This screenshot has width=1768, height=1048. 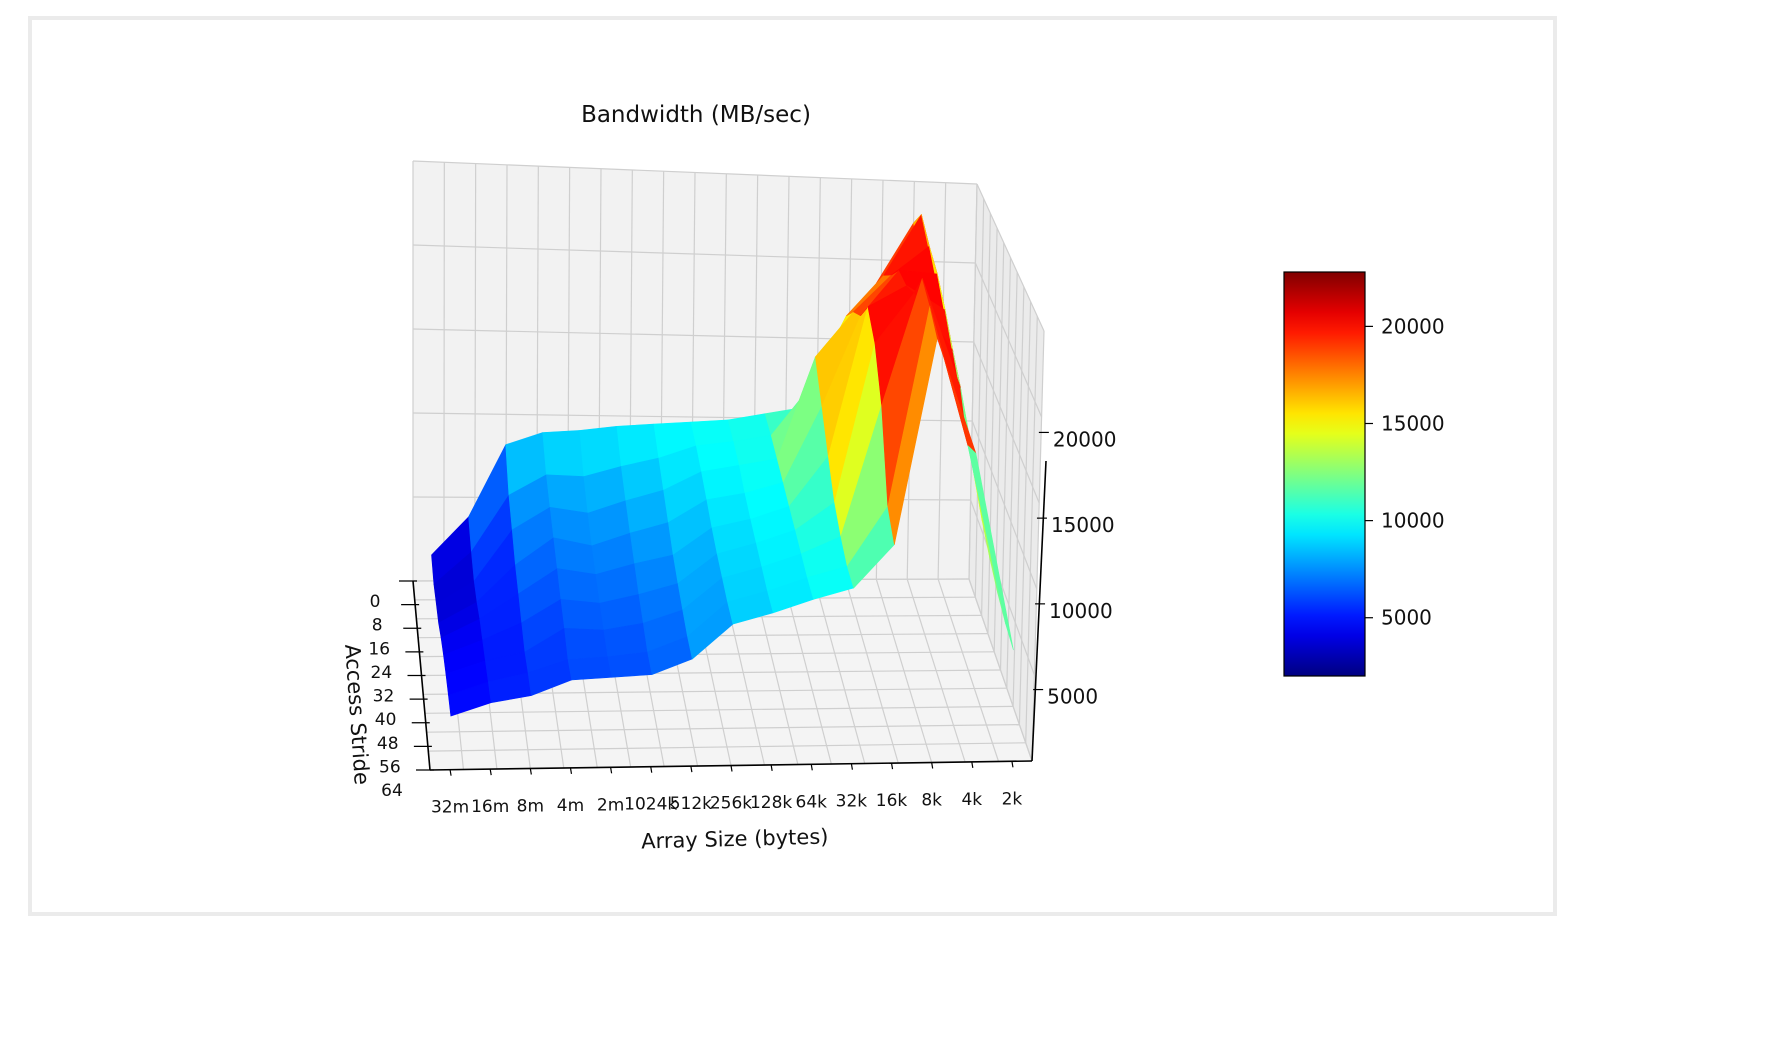 I want to click on colorbar-tick-label: 15000, so click(x=1413, y=424).